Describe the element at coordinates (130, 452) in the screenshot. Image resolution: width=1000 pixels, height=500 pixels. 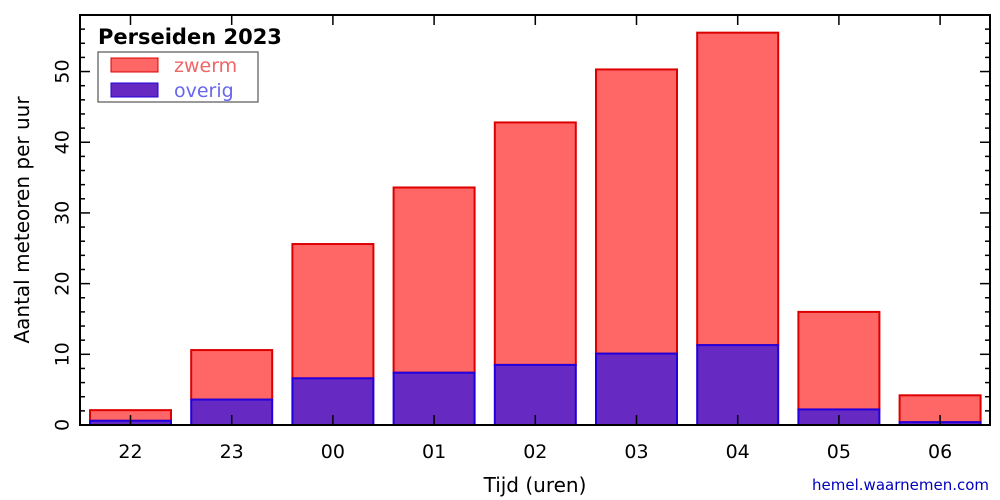
I see `x-tick-label: 22` at that location.